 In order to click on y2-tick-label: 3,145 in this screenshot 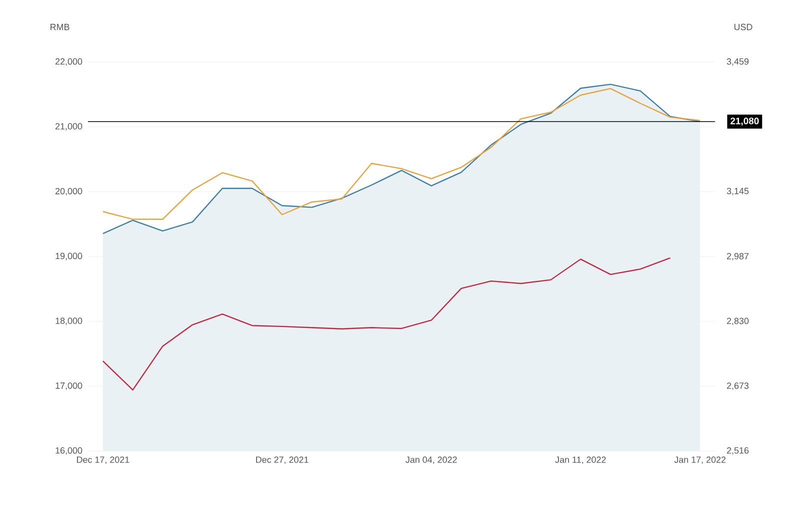, I will do `click(737, 192)`.